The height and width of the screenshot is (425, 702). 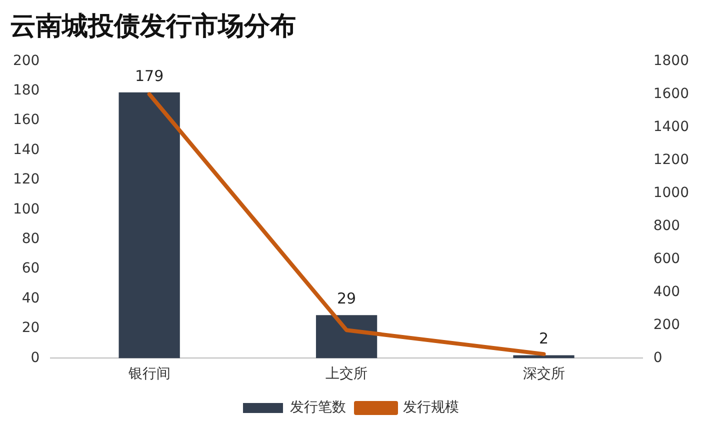 What do you see at coordinates (31, 239) in the screenshot?
I see `y-tick-label: 80` at bounding box center [31, 239].